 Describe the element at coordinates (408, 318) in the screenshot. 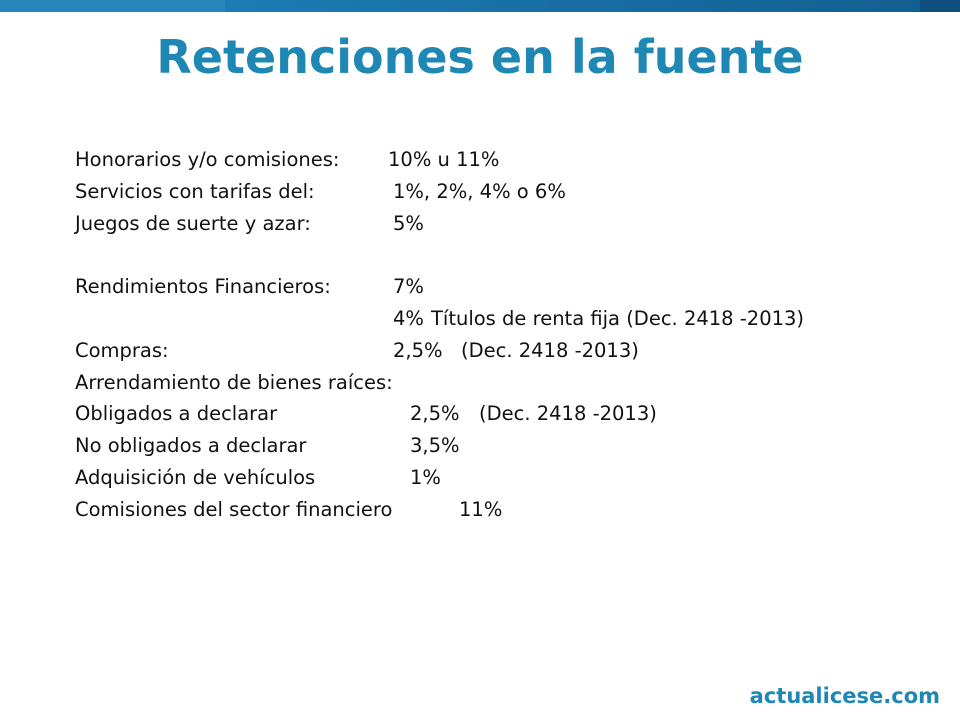

I see `row-value: 4%` at that location.